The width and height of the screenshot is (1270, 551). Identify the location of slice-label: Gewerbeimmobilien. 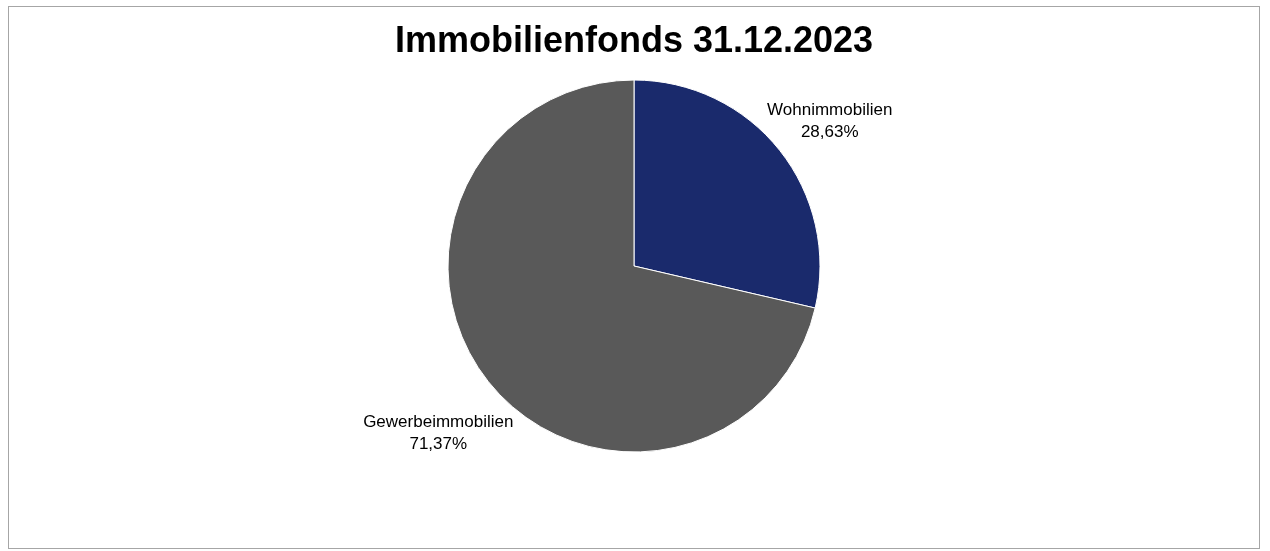
(438, 421).